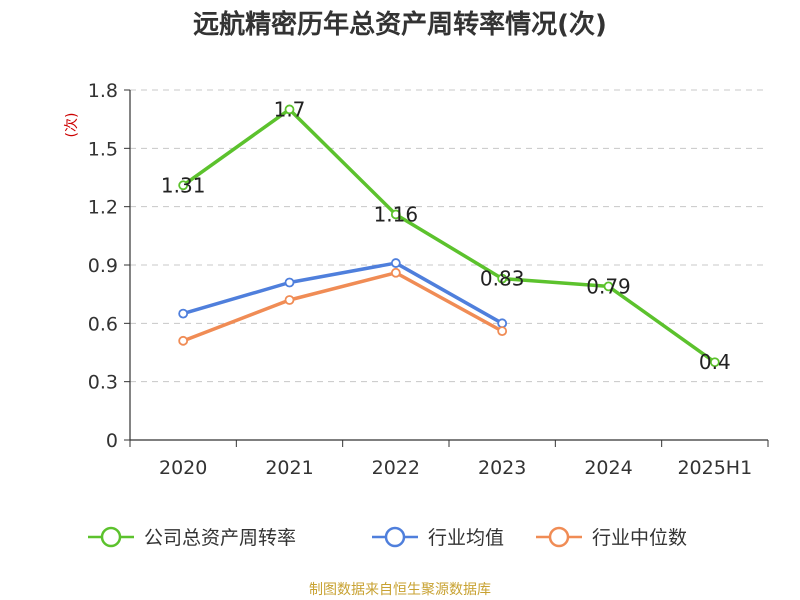 This screenshot has width=800, height=600. What do you see at coordinates (220, 538) in the screenshot?
I see `legend-label: 公司总资产周转率` at bounding box center [220, 538].